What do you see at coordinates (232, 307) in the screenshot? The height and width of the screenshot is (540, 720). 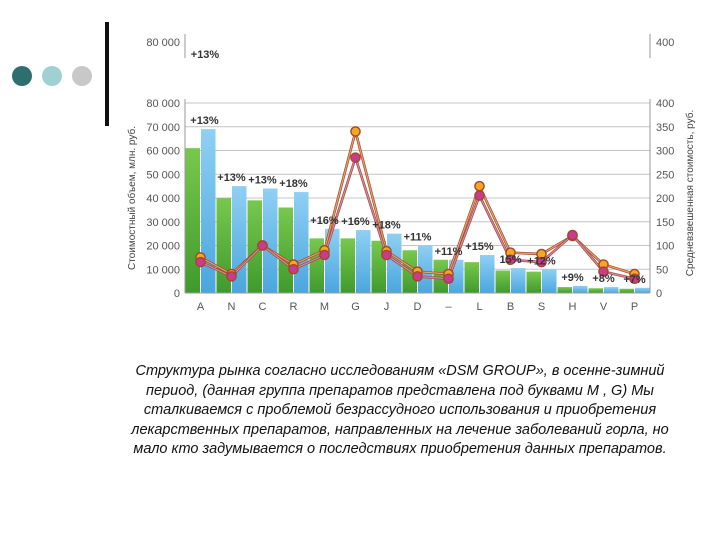 I see `x-category-label: N` at bounding box center [232, 307].